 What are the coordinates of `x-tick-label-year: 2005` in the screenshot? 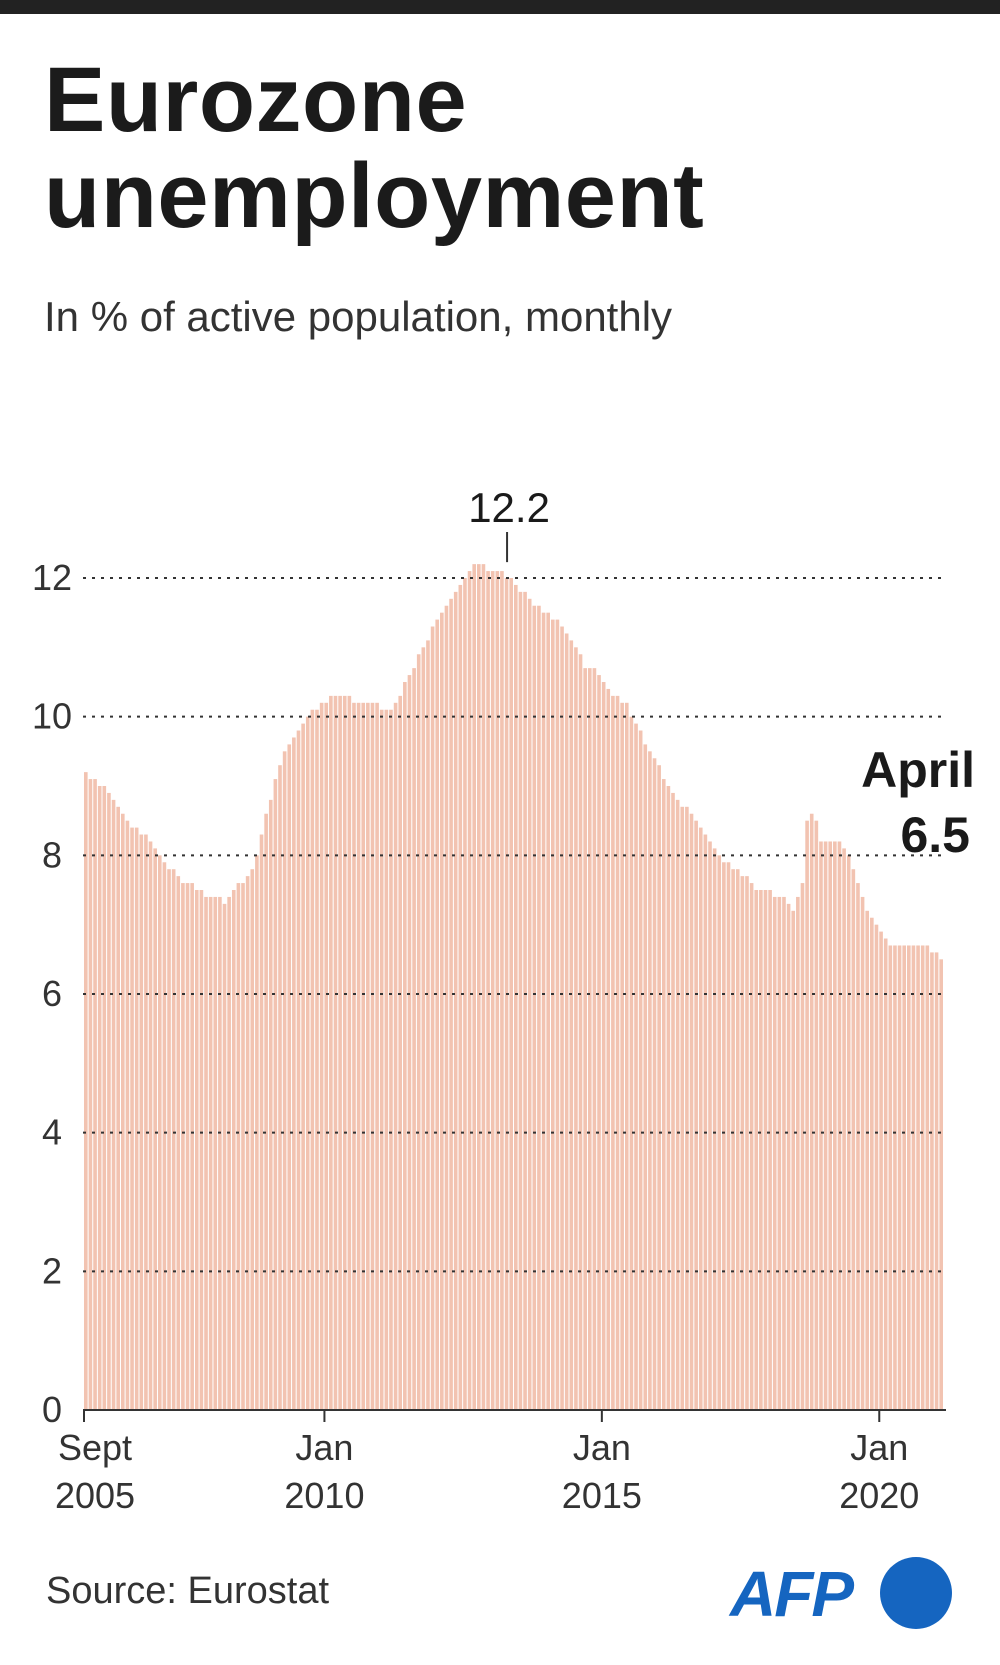 It's located at (95, 1495).